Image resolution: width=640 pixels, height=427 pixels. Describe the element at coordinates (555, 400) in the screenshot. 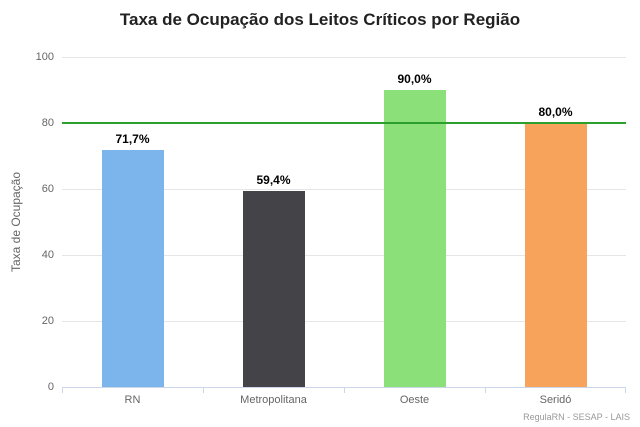

I see `x-category-label: Seridó` at that location.